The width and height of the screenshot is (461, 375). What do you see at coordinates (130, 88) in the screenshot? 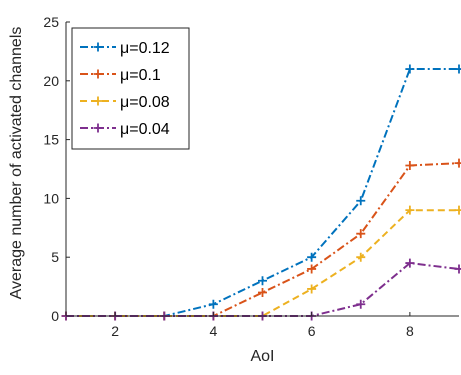
I see `legend: μ=0.12 μ=0.1 μ=0.08 μ=0.04` at bounding box center [130, 88].